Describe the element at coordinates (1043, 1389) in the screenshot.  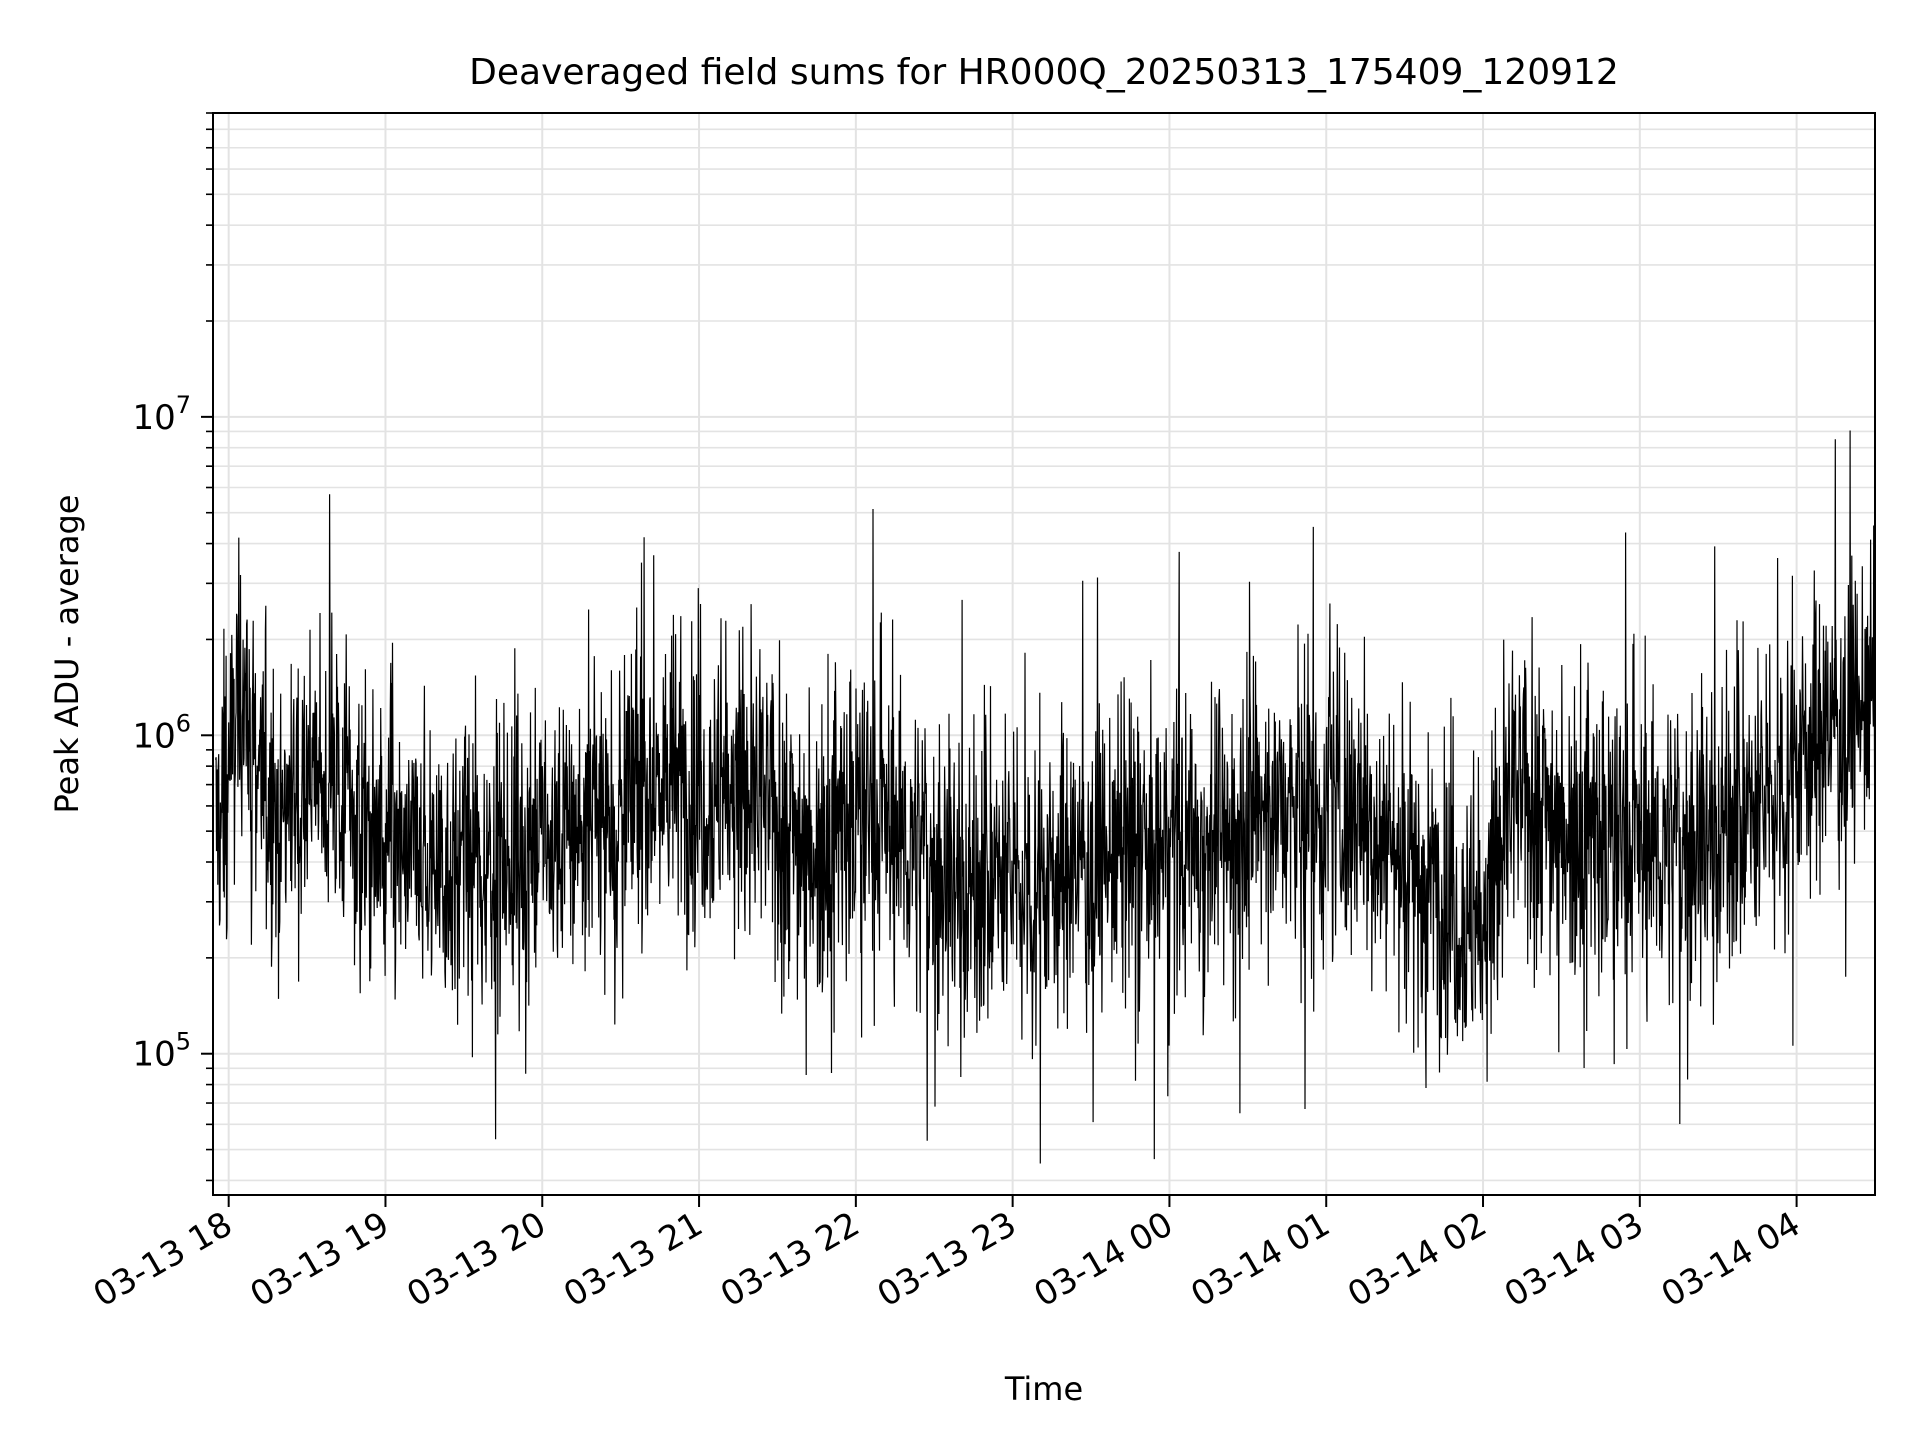
I see `x-axis-label: Time` at that location.